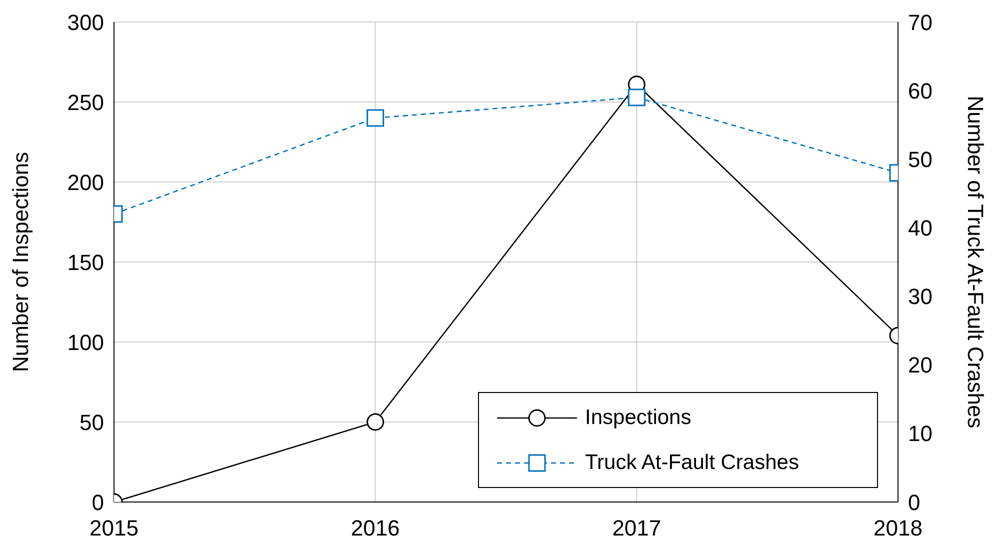 The height and width of the screenshot is (552, 995). What do you see at coordinates (920, 365) in the screenshot?
I see `y2-tick-label: 20` at bounding box center [920, 365].